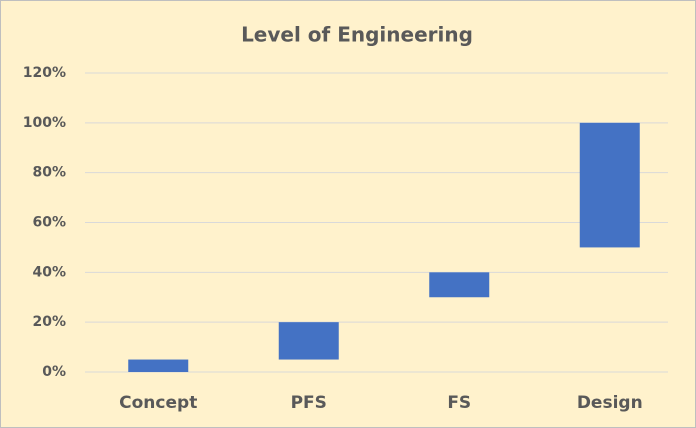 The image size is (696, 428). What do you see at coordinates (459, 403) in the screenshot?
I see `x-tick-label: FS` at bounding box center [459, 403].